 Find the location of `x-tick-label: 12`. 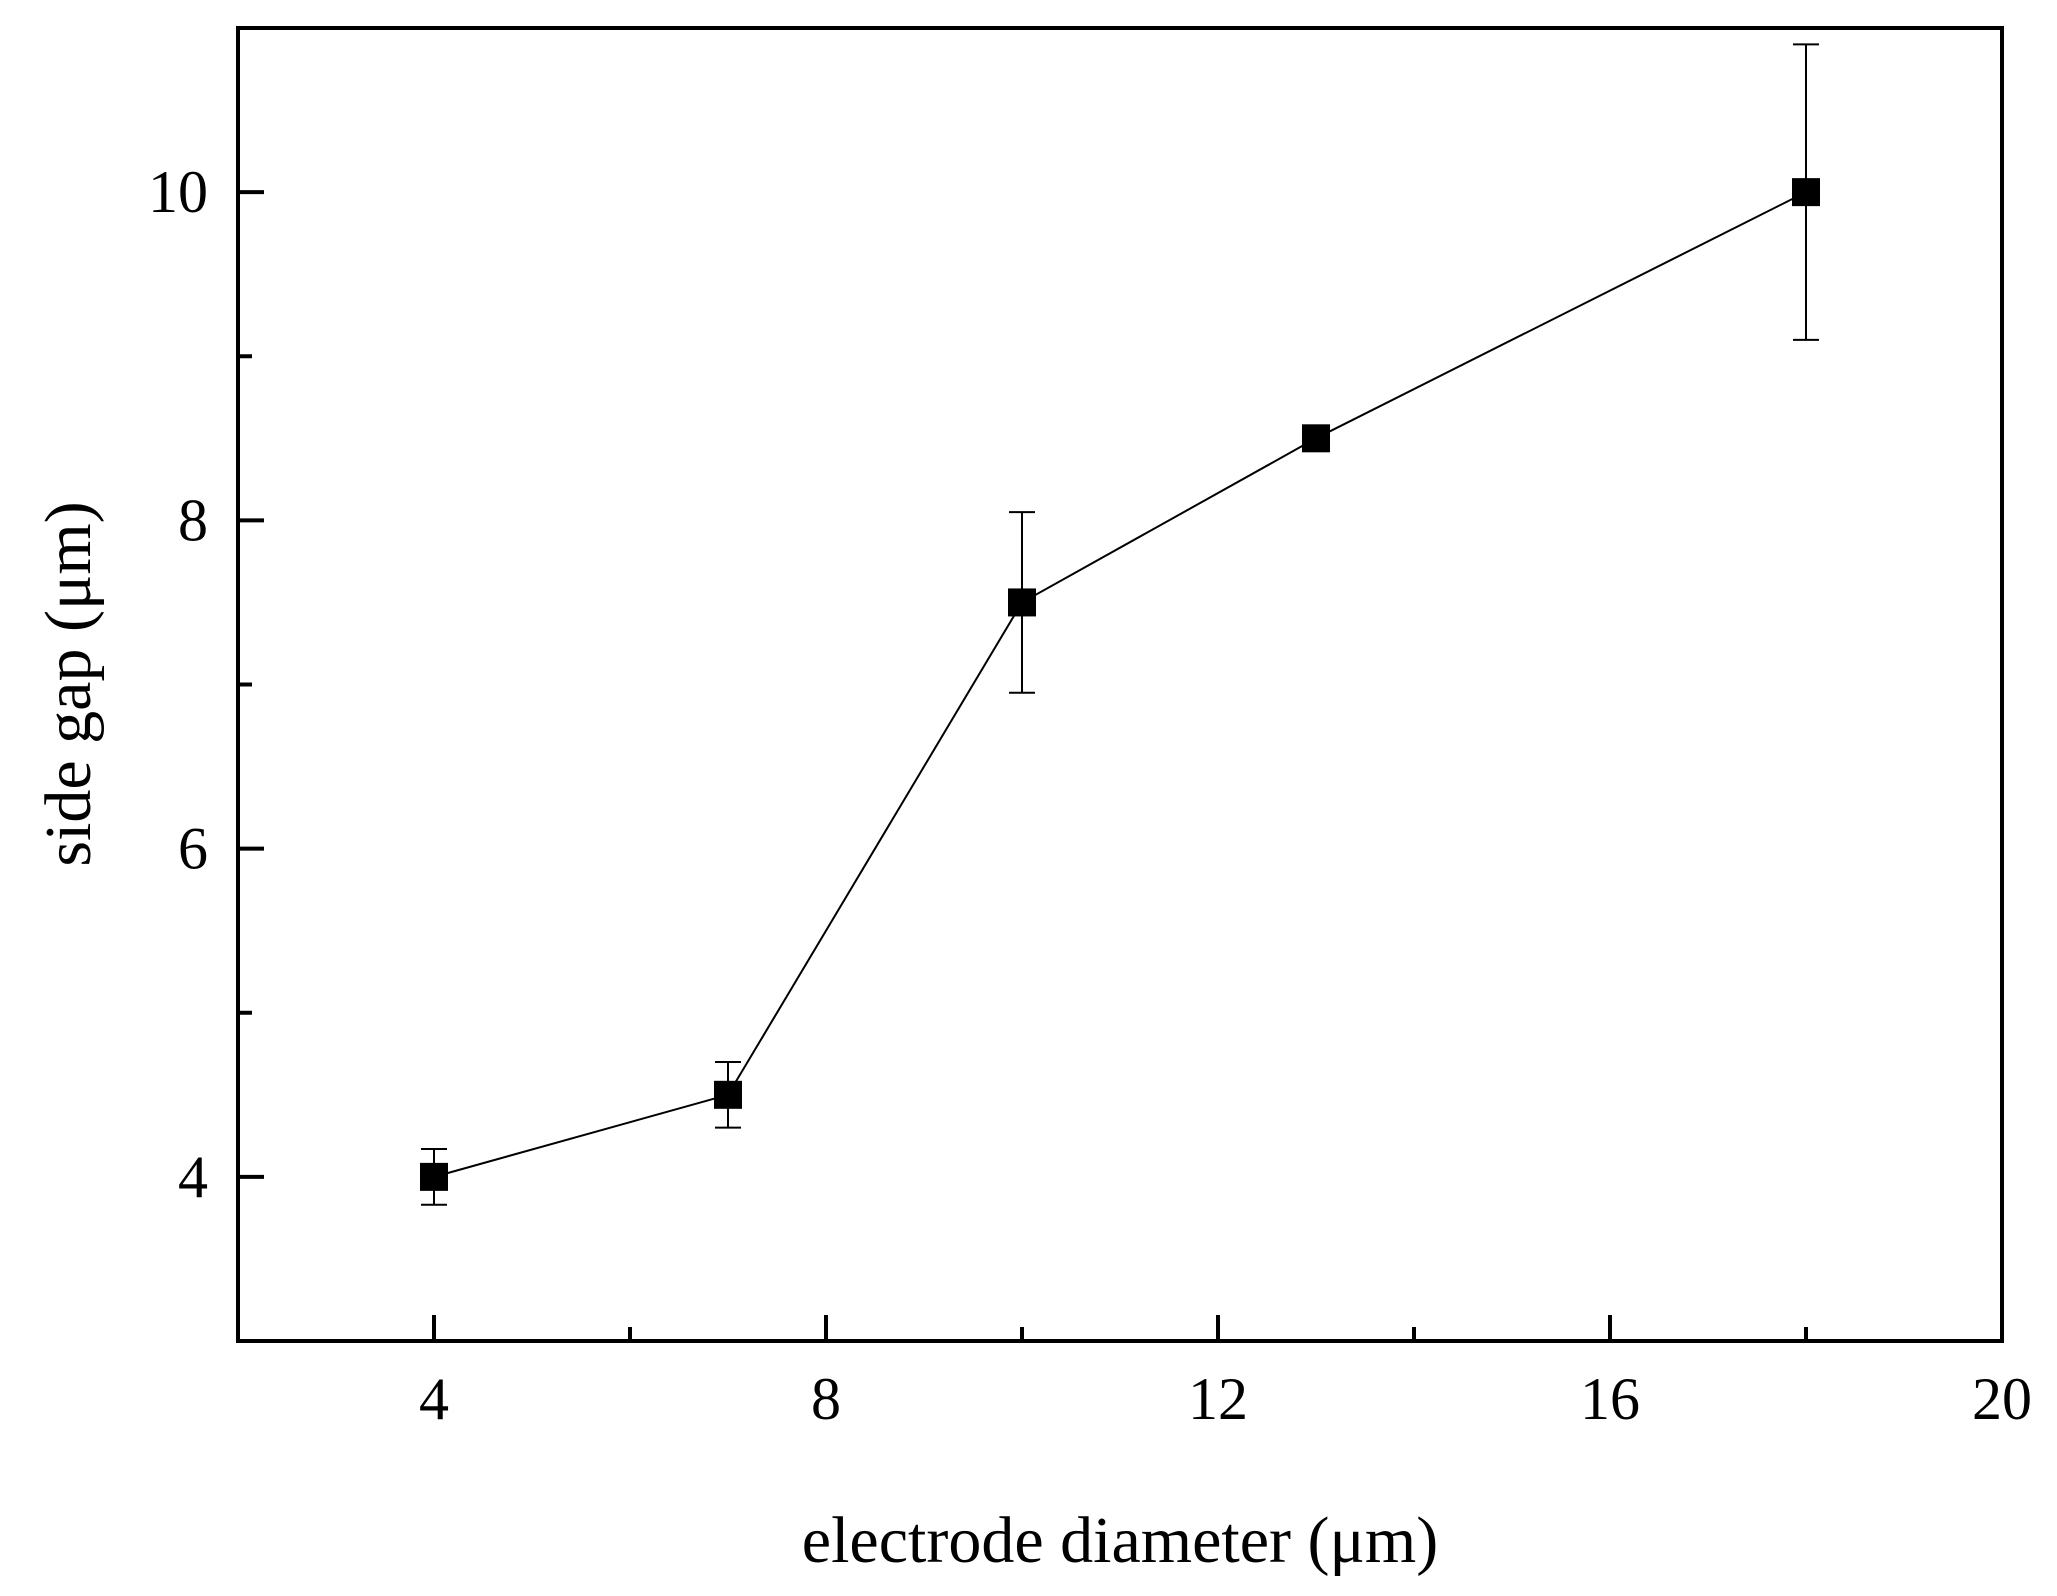

x-tick-label: 12 is located at coordinates (1218, 1399).